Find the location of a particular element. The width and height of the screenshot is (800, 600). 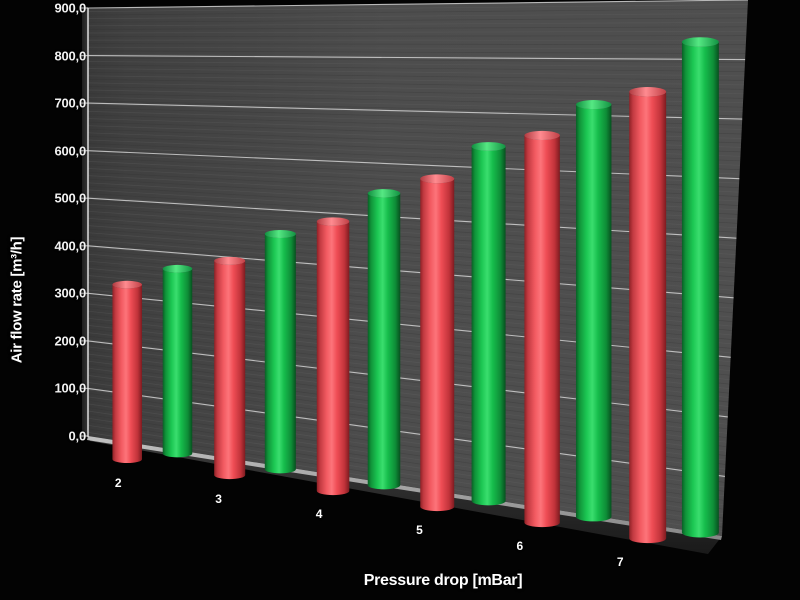

y-axis-tick-label: 600,0 is located at coordinates (70, 151).